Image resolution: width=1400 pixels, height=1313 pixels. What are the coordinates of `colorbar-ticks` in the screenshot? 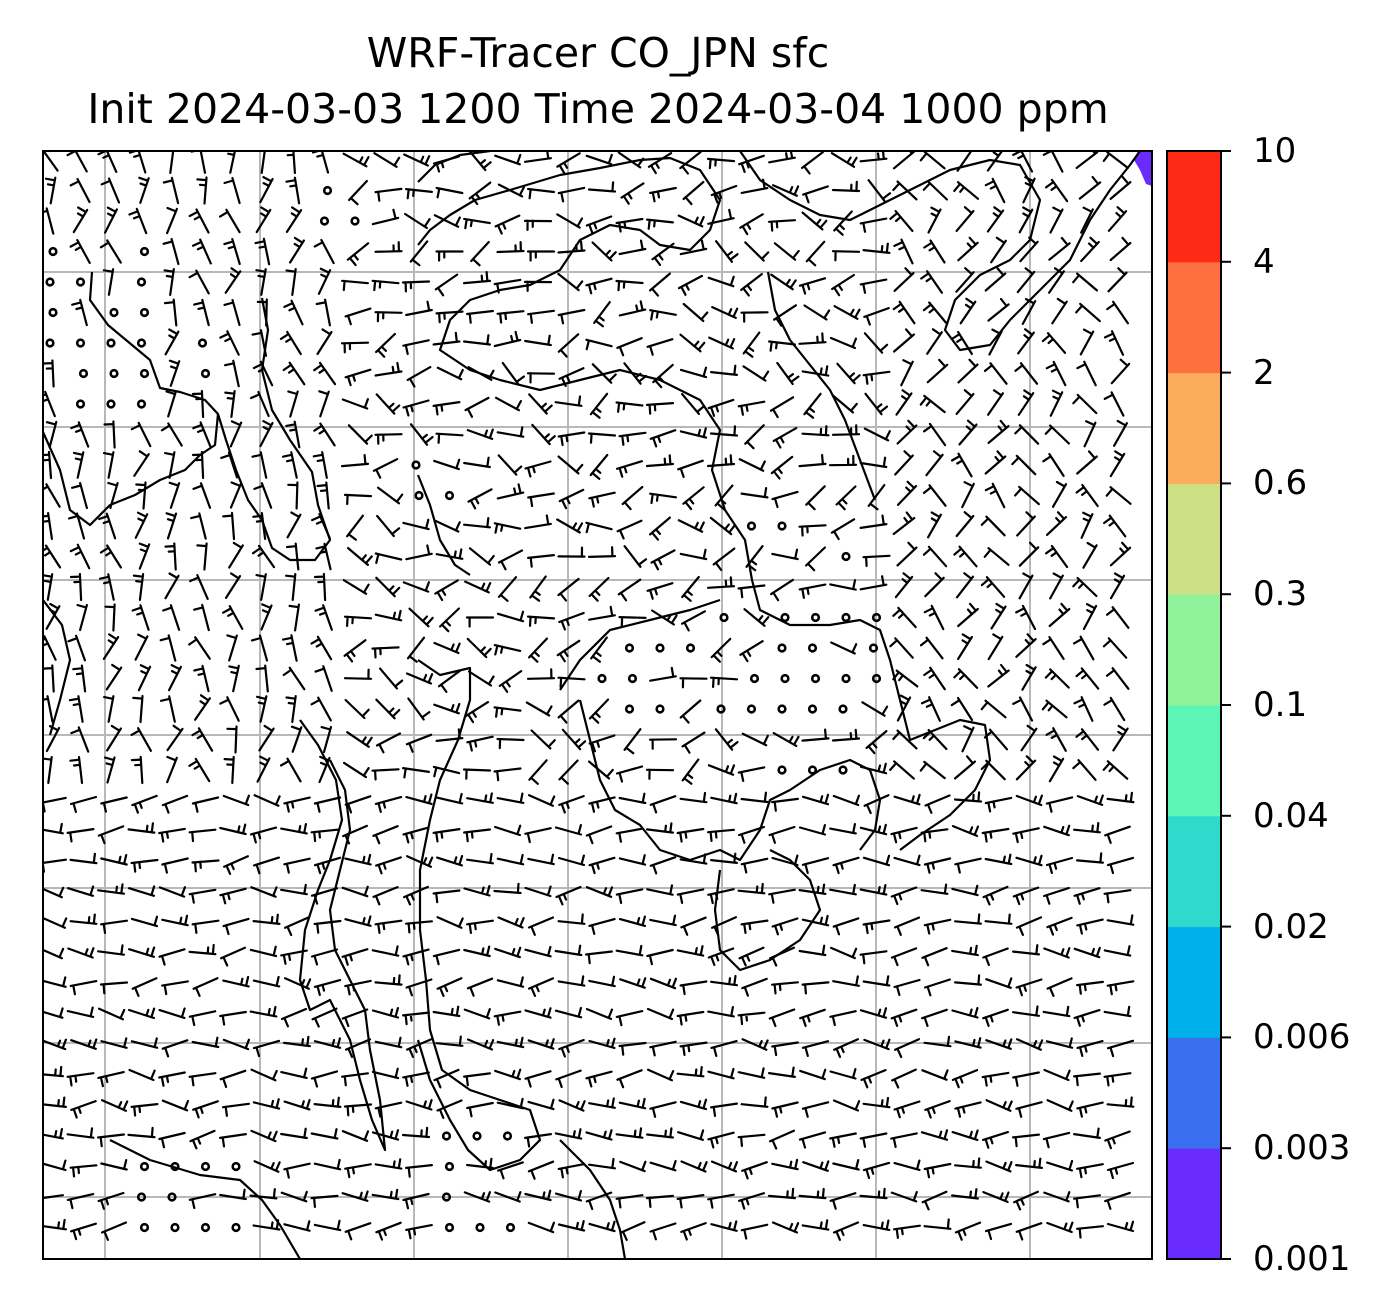 It's located at (1226, 705).